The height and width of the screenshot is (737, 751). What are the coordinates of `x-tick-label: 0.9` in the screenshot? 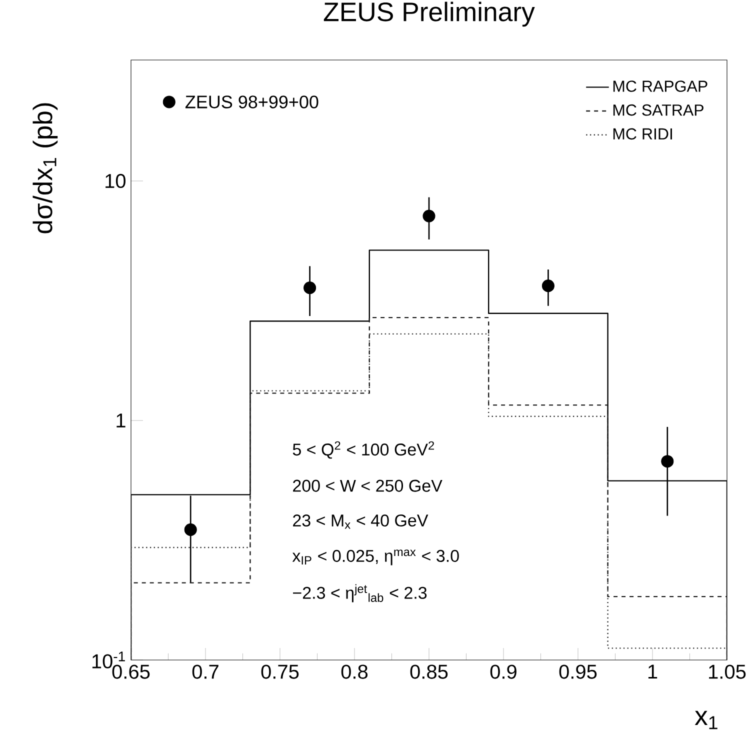 It's located at (503, 671).